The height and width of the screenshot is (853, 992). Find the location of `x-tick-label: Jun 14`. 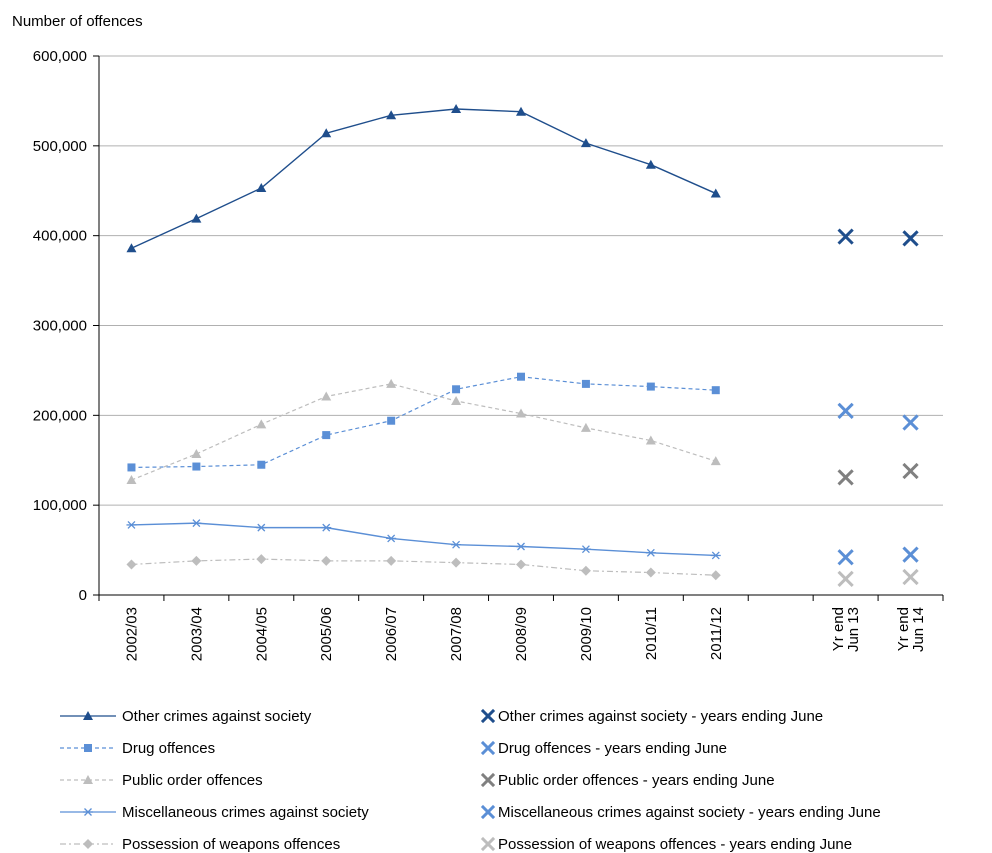

x-tick-label: Jun 14 is located at coordinates (918, 629).